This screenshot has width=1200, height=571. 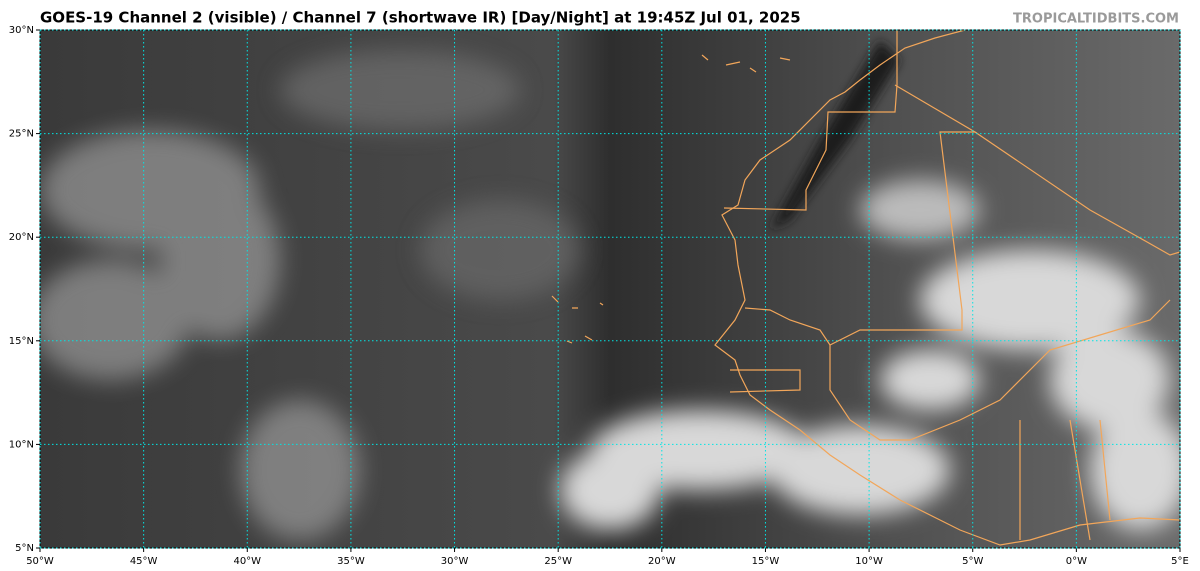 What do you see at coordinates (558, 561) in the screenshot?
I see `x-tick-label: 25°W` at bounding box center [558, 561].